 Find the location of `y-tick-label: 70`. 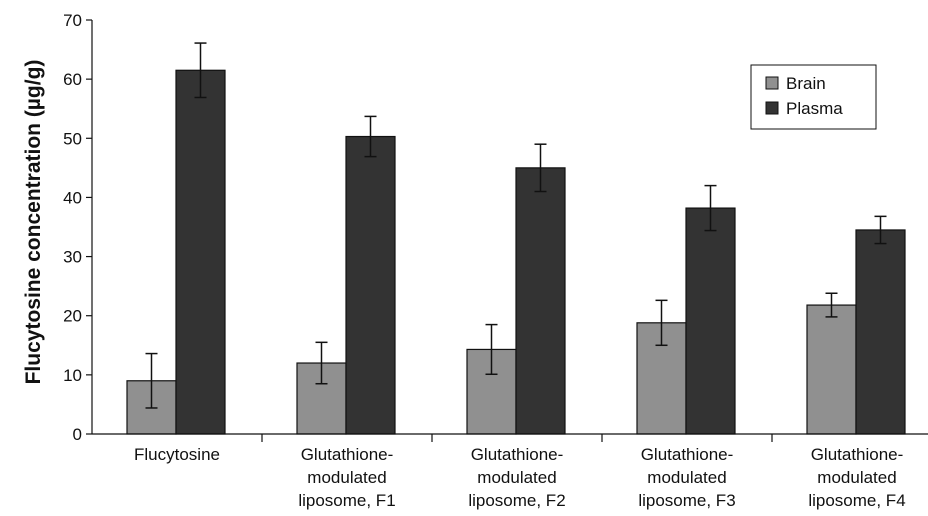

y-tick-label: 70 is located at coordinates (72, 20).